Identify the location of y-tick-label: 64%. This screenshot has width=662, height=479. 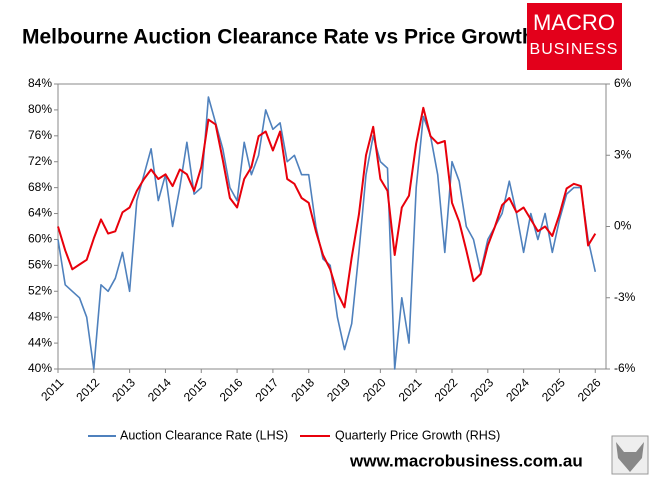
(40, 213).